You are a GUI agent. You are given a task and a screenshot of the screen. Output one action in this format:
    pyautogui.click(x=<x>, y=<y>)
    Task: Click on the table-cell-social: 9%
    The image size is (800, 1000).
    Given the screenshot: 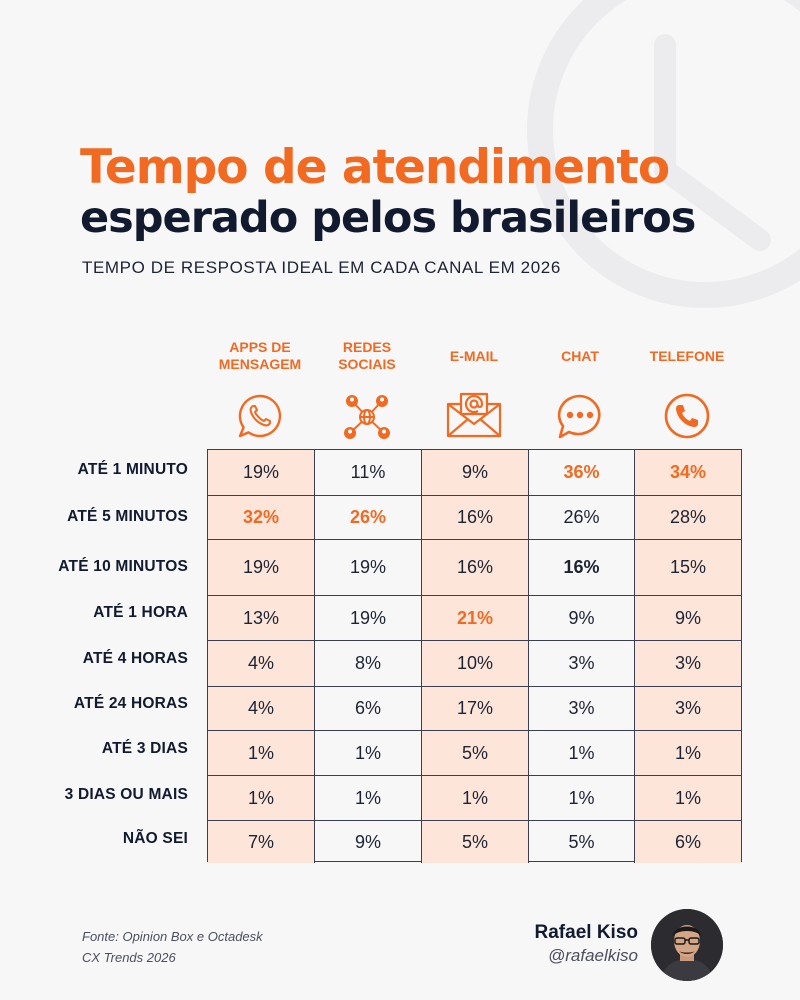 What is the action you would take?
    pyautogui.click(x=368, y=842)
    